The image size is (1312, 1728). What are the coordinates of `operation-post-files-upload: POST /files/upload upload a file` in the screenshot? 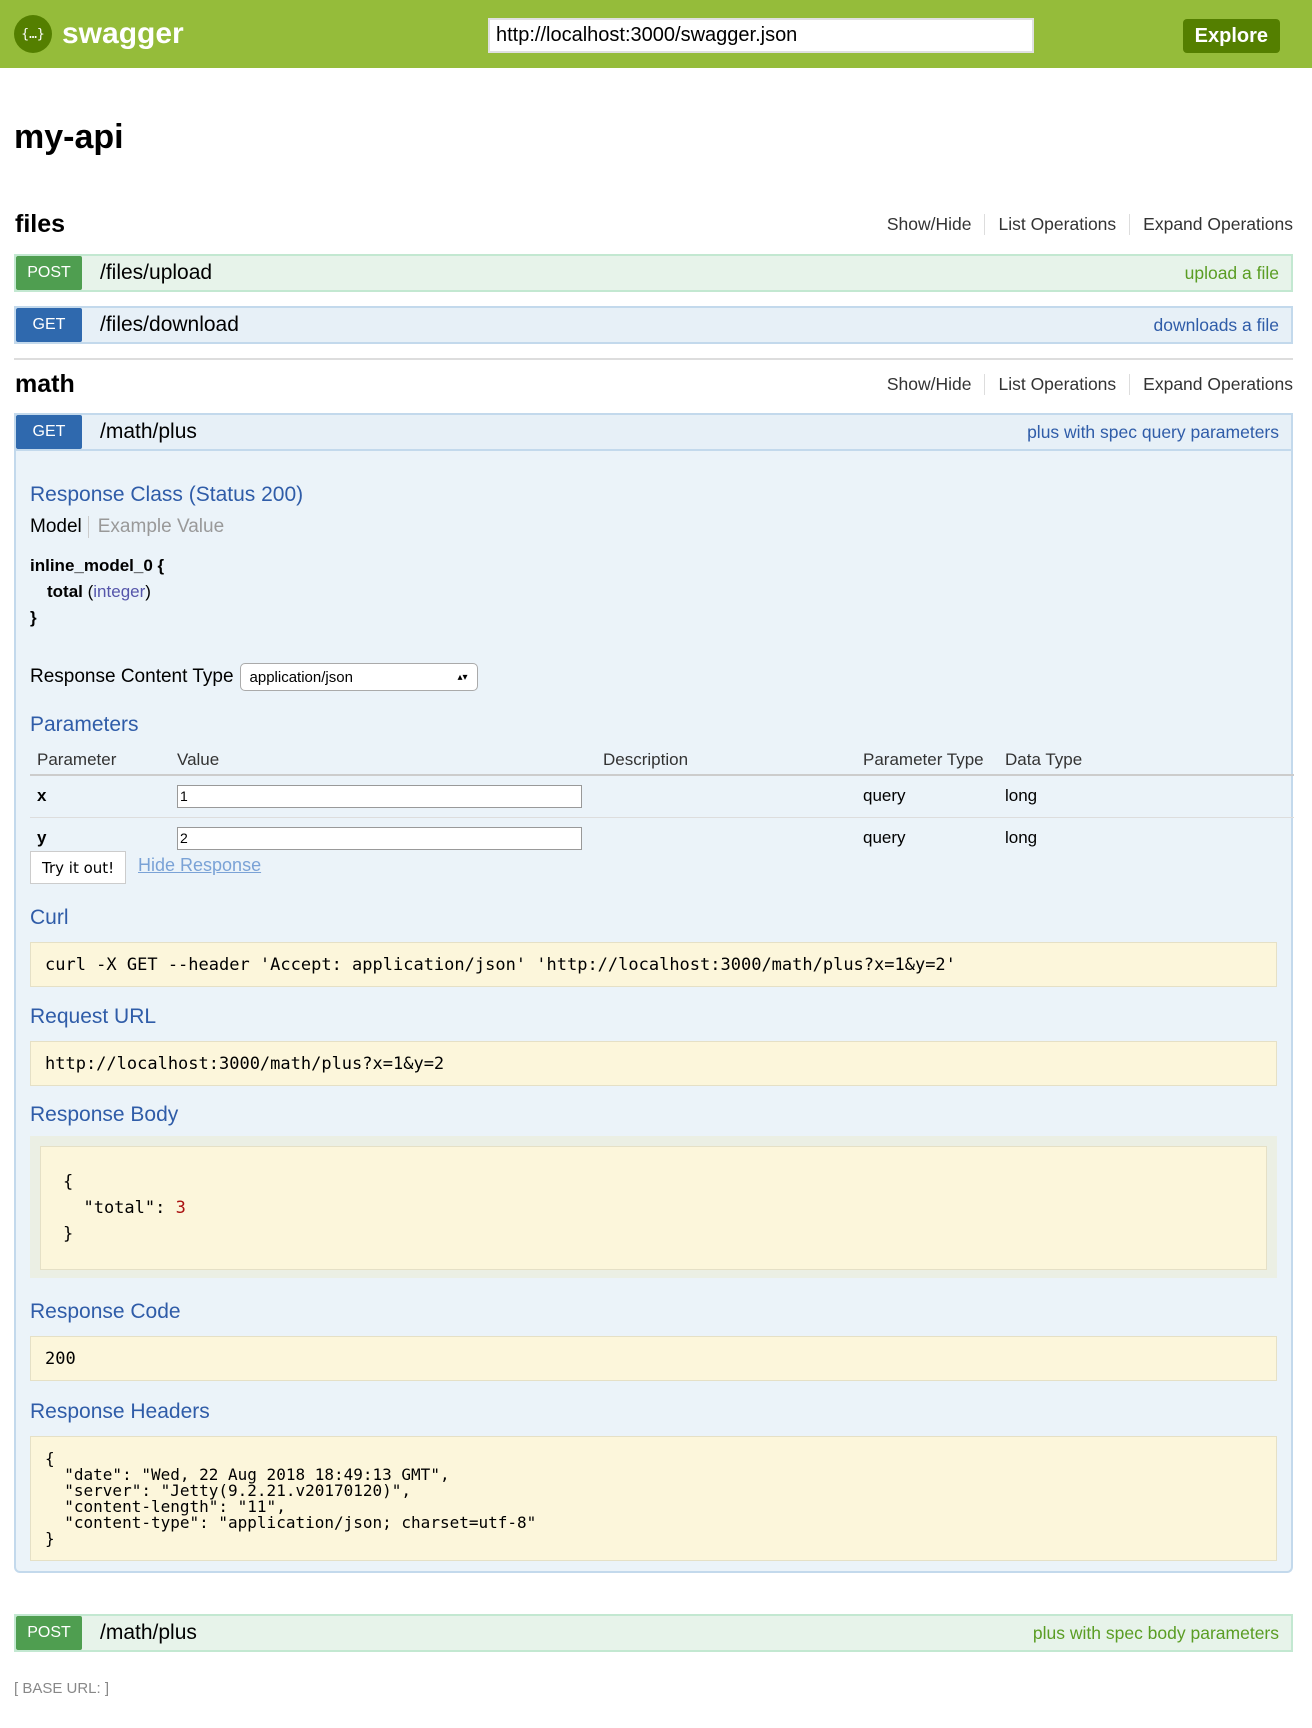 It's located at (653, 273).